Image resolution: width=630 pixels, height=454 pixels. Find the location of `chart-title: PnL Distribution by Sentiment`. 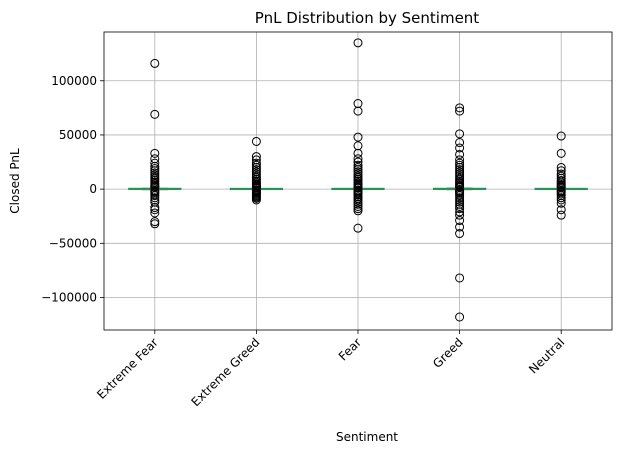

chart-title: PnL Distribution by Sentiment is located at coordinates (367, 18).